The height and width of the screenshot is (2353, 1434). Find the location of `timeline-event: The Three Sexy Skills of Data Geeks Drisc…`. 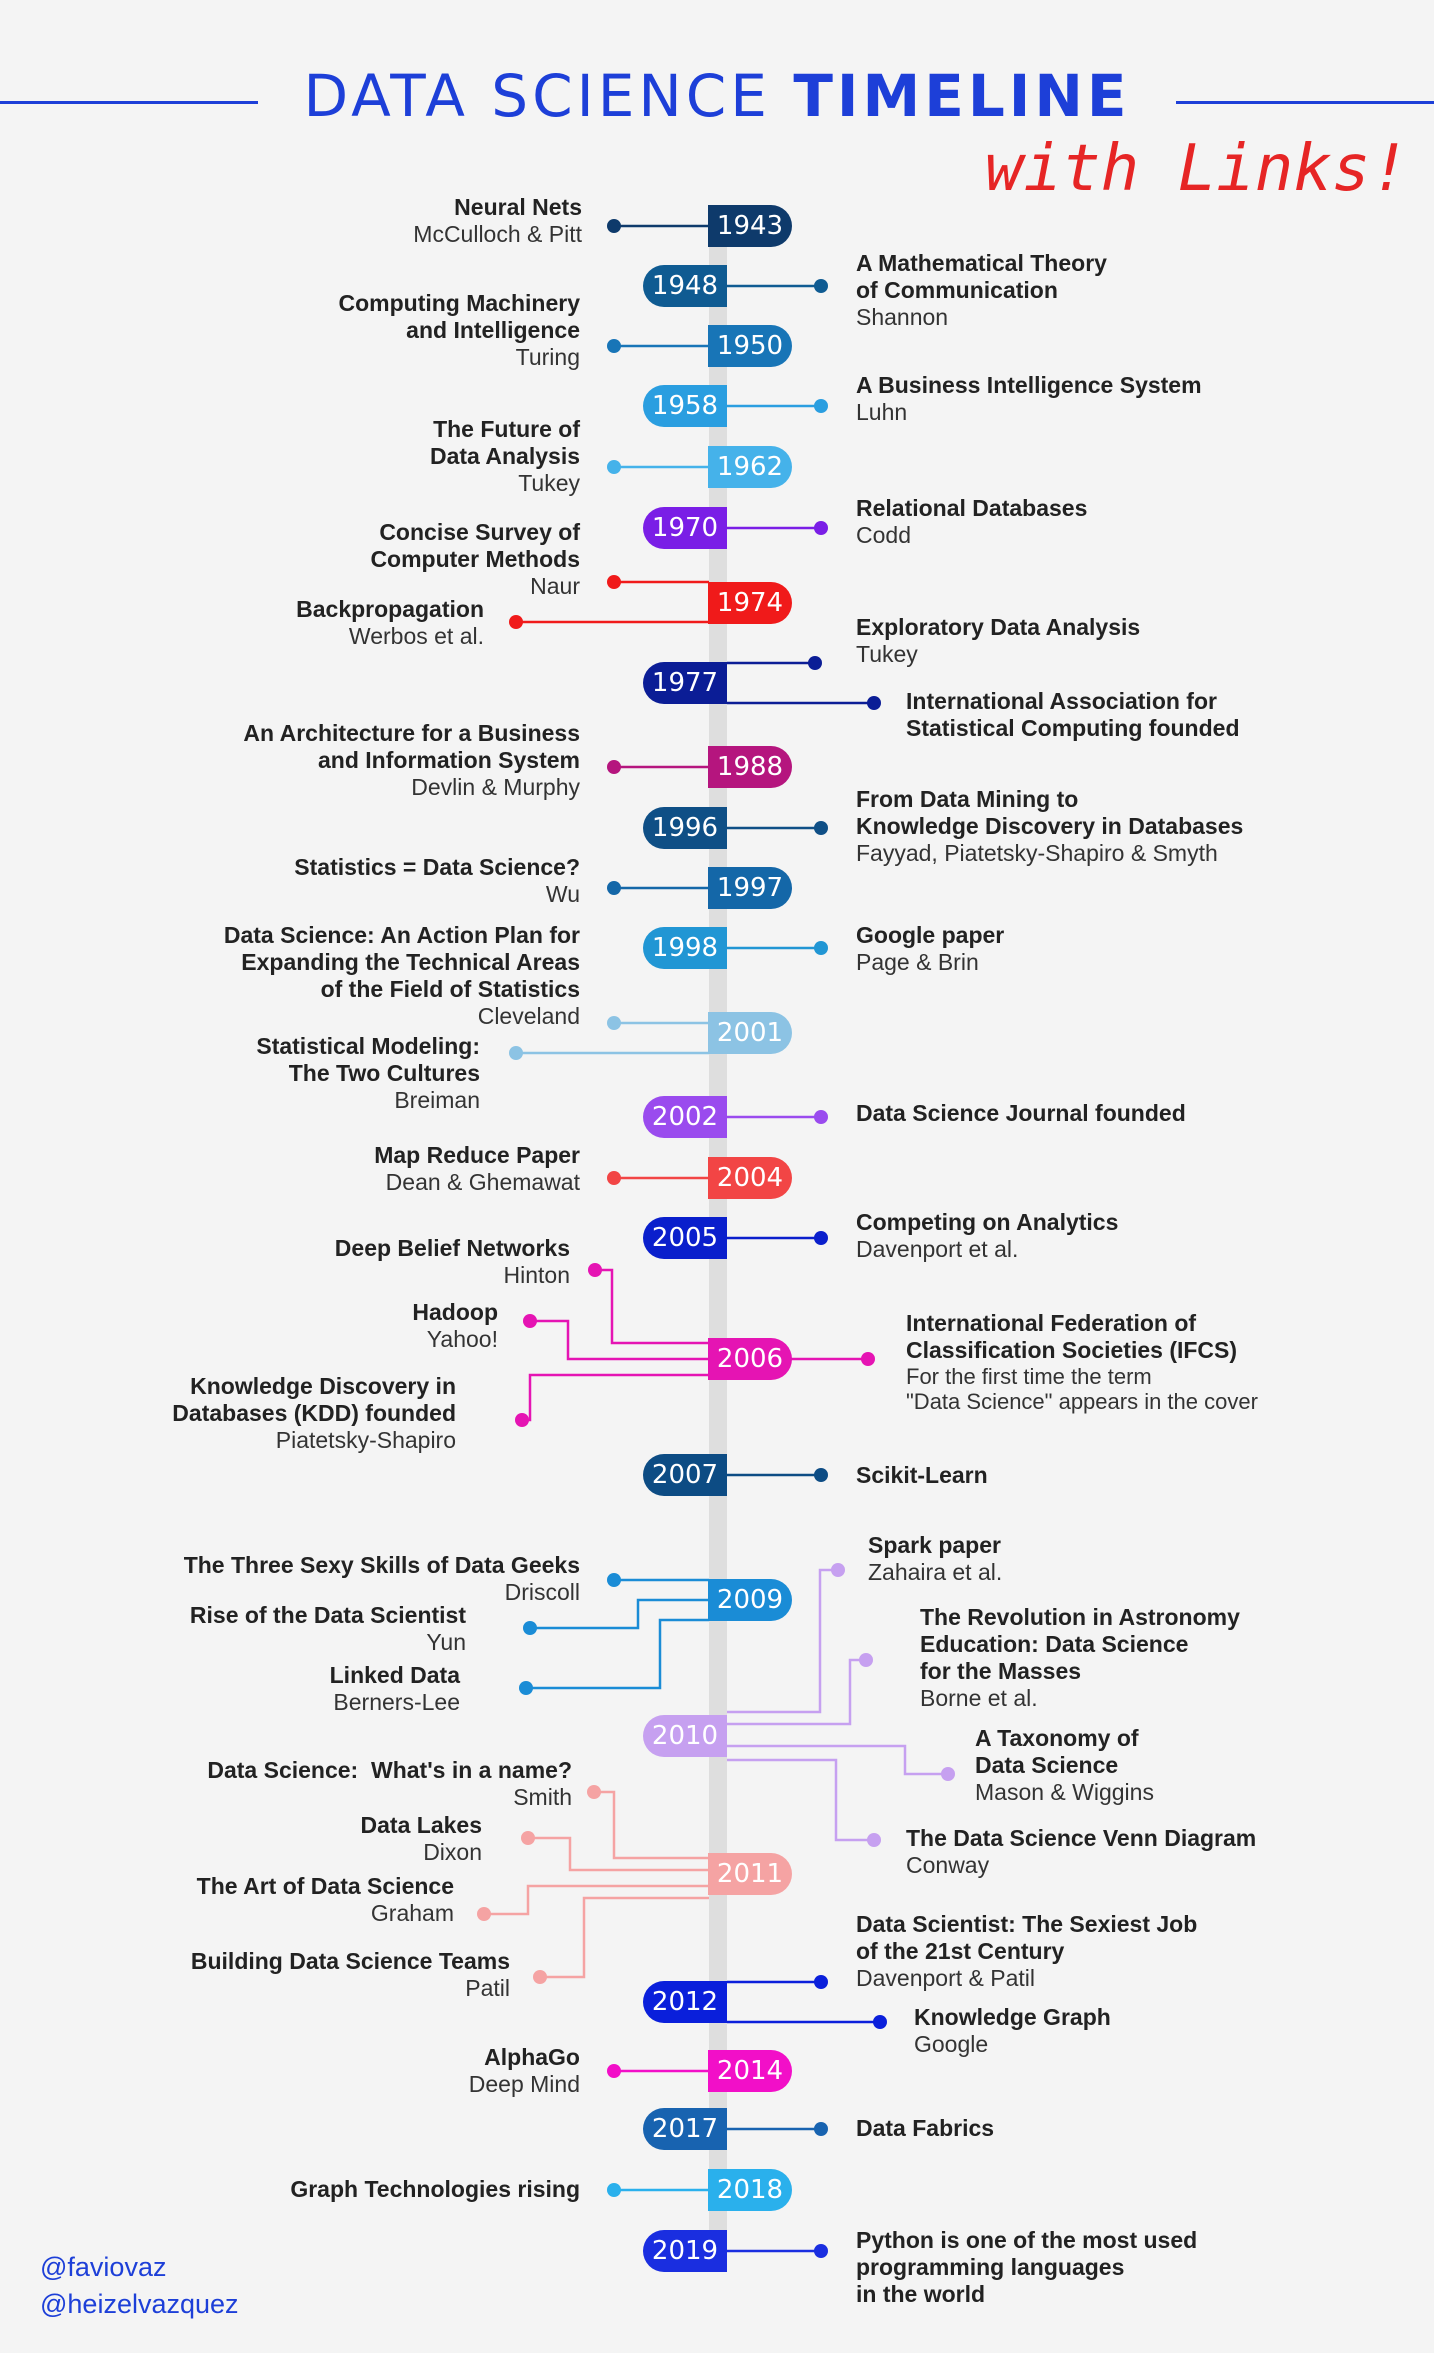

timeline-event: The Three Sexy Skills of Data Geeks Drisc… is located at coordinates (382, 1579).